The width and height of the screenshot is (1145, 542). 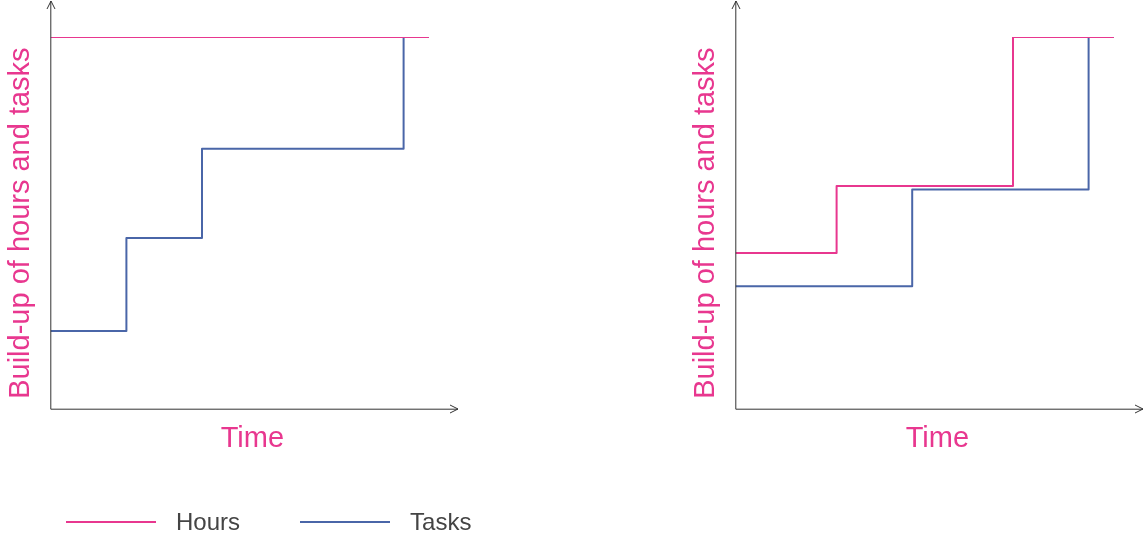 What do you see at coordinates (208, 522) in the screenshot?
I see `legend-label: Hours` at bounding box center [208, 522].